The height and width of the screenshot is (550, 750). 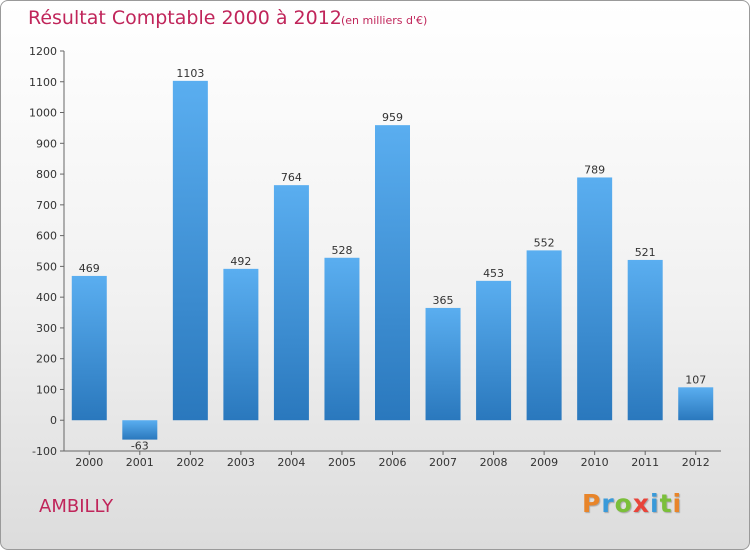 What do you see at coordinates (46, 143) in the screenshot?
I see `y-tick-label: 900` at bounding box center [46, 143].